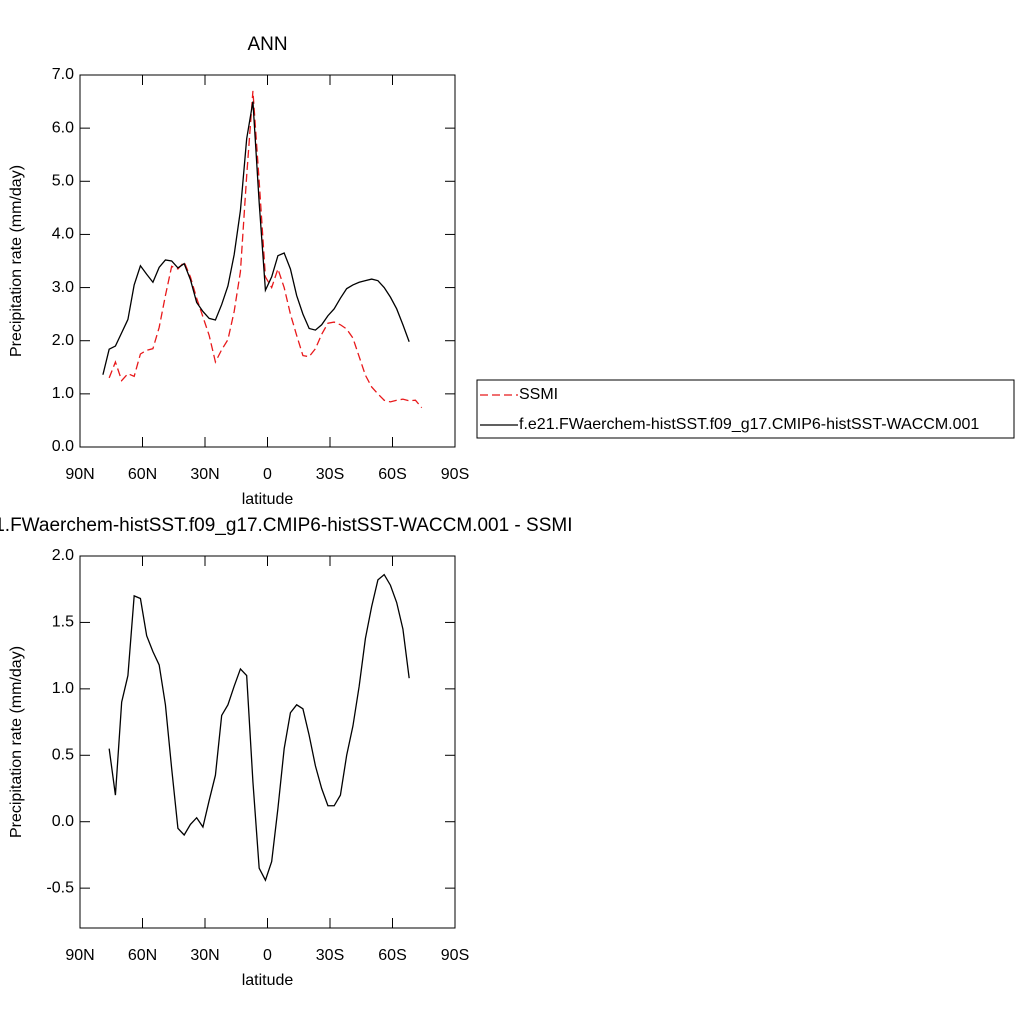  I want to click on y-tick-label: 4.0, so click(63, 234).